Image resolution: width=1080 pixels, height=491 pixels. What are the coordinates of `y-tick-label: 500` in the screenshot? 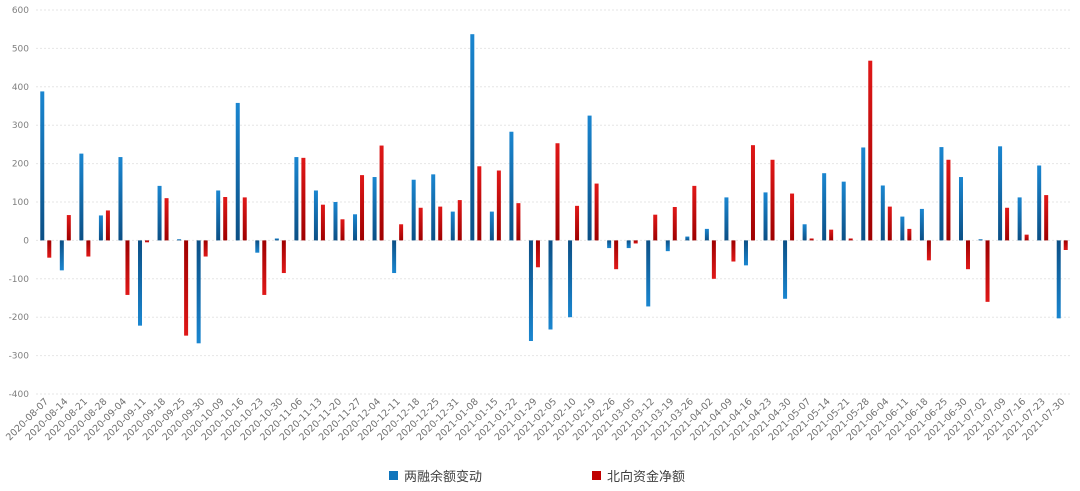 It's located at (20, 49).